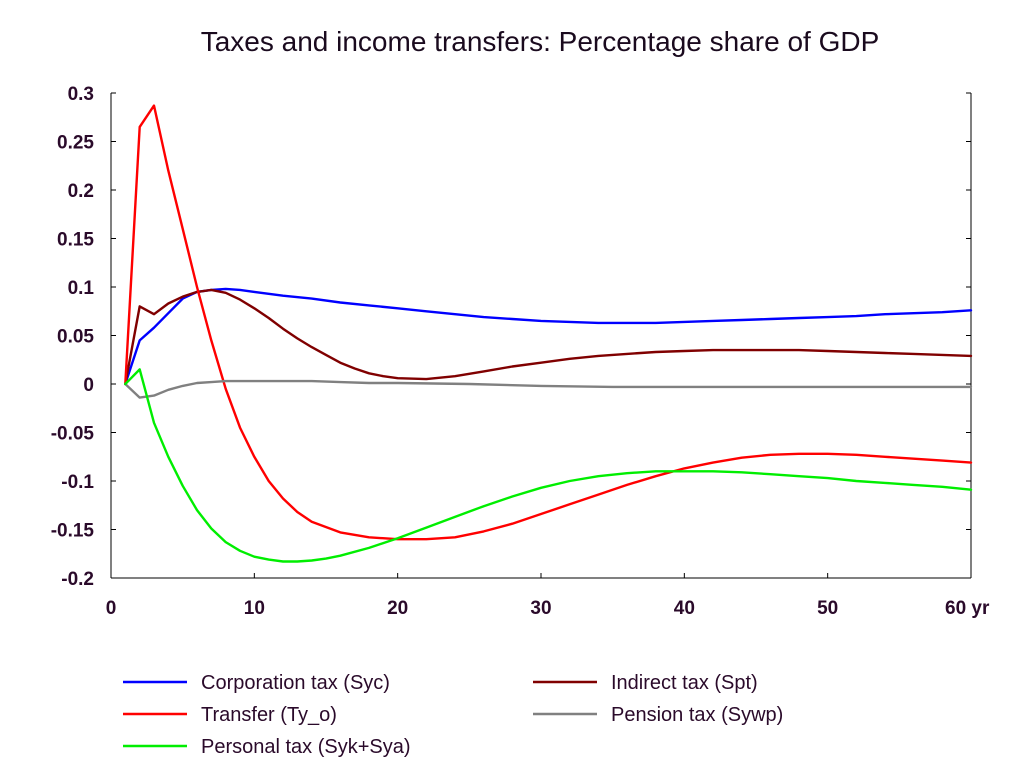  I want to click on x-tick-label: 20, so click(397, 608).